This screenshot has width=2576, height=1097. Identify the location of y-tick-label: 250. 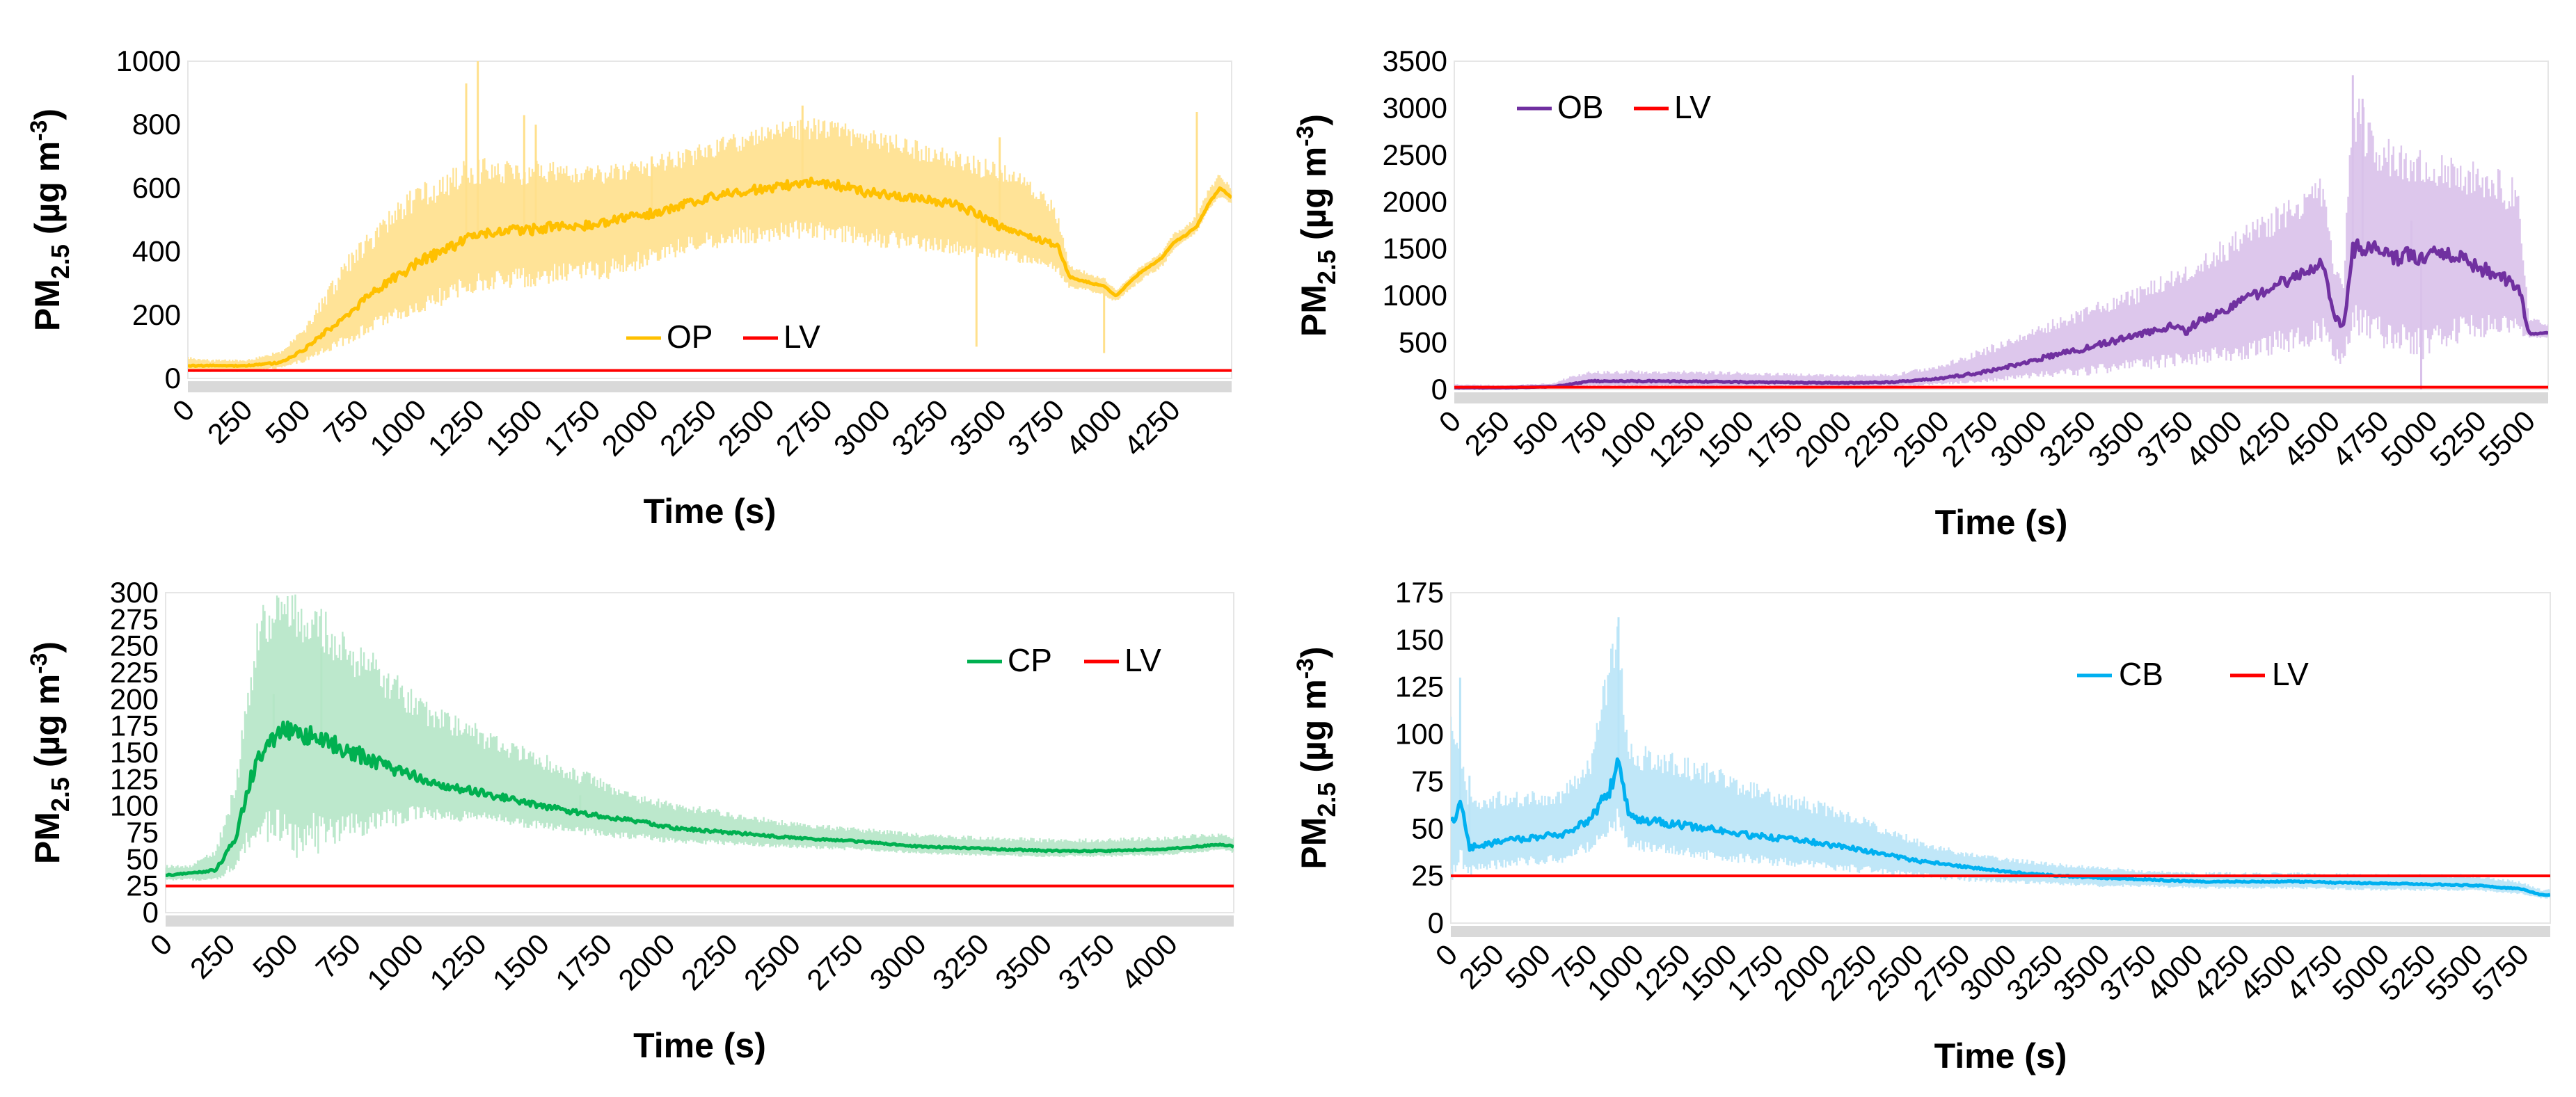
(134, 646).